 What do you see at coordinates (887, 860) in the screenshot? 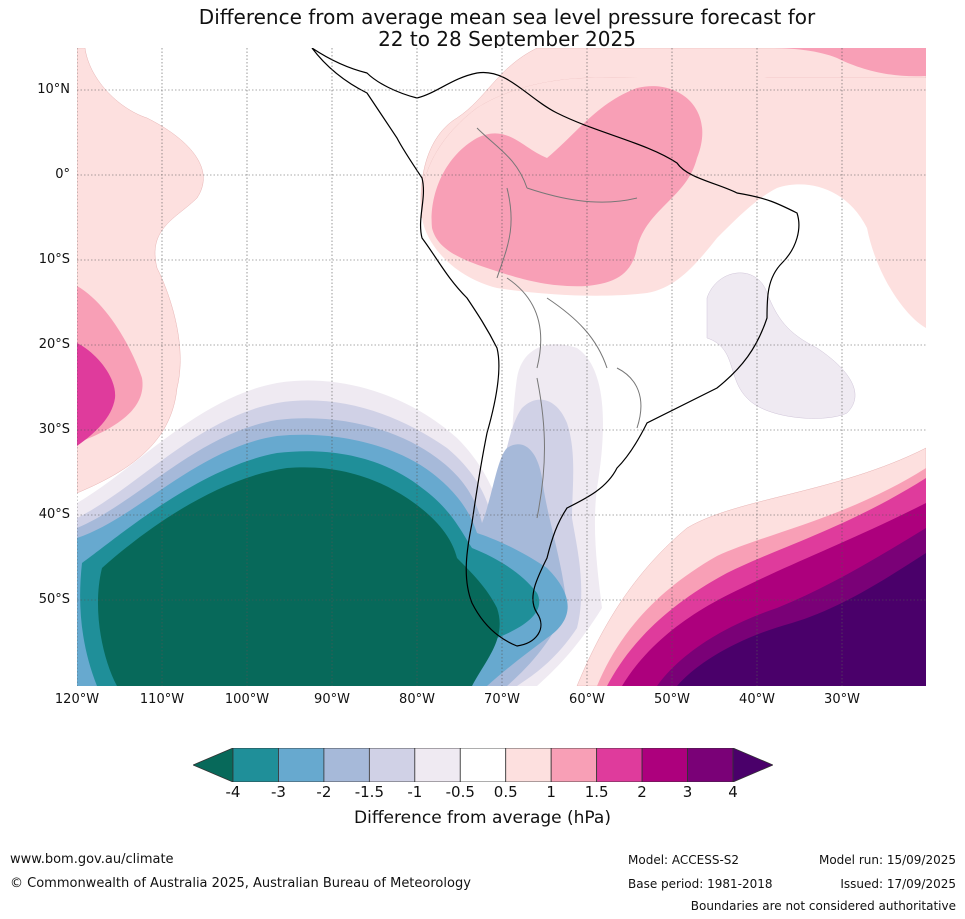
I see `model-run-date: Model run: 15/09/2025` at bounding box center [887, 860].